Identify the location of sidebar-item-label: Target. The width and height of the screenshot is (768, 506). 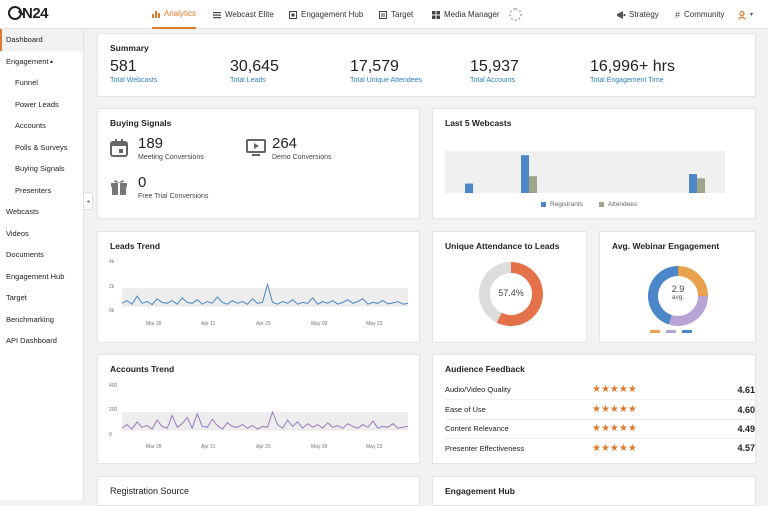
(16, 298).